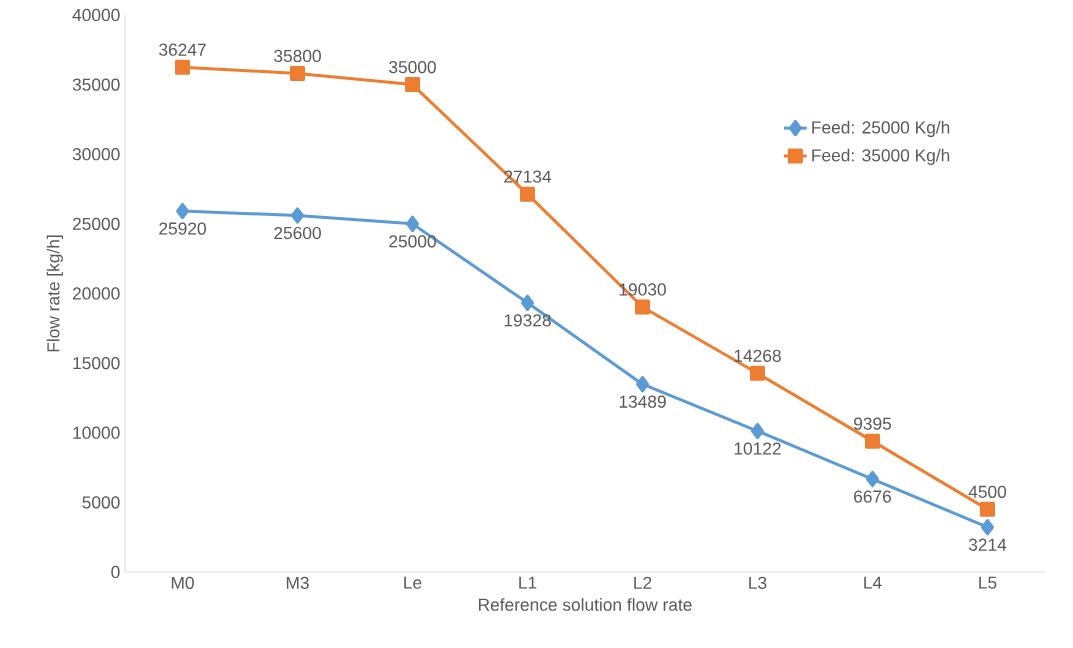  Describe the element at coordinates (297, 233) in the screenshot. I see `data-label: 25600` at that location.